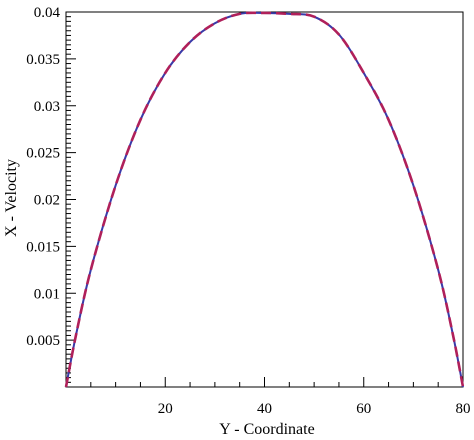  I want to click on y-tick-label: 0.015, so click(43, 247).